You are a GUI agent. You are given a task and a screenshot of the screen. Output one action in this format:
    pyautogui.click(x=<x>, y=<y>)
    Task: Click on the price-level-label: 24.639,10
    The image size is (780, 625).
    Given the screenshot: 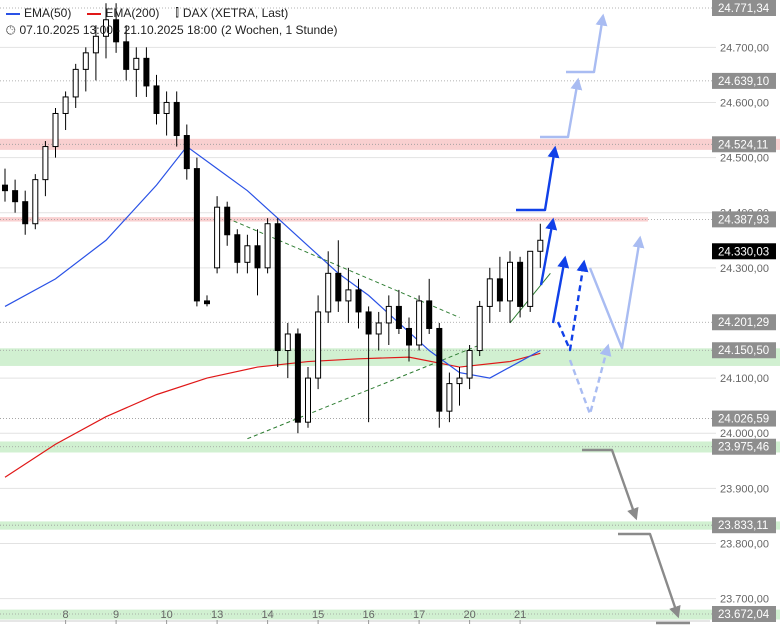 What is the action you would take?
    pyautogui.click(x=743, y=82)
    